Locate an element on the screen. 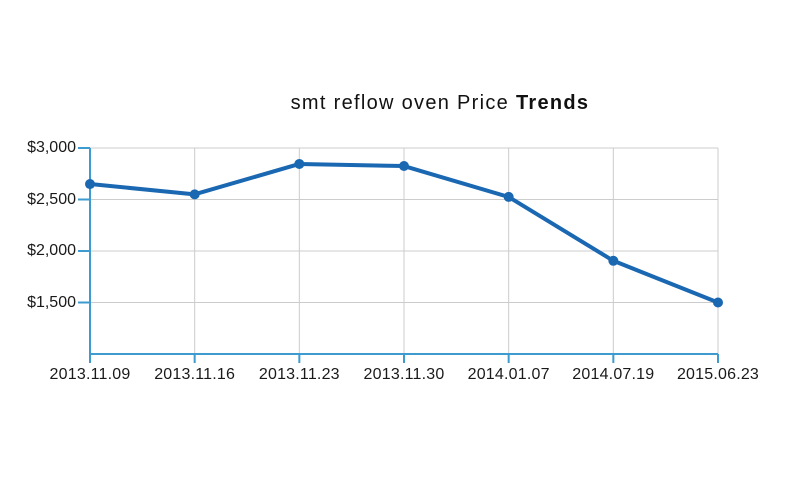 This screenshot has width=800, height=500. chart-title-regular: smt reflow oven Price is located at coordinates (403, 103).